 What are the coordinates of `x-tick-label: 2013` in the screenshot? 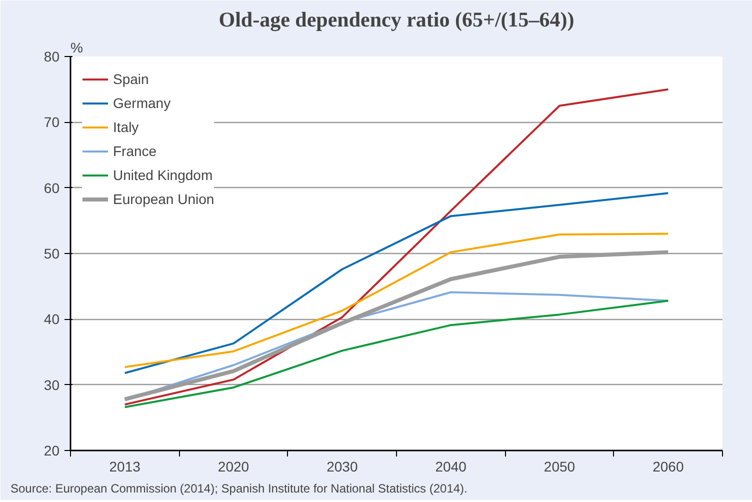 It's located at (125, 466).